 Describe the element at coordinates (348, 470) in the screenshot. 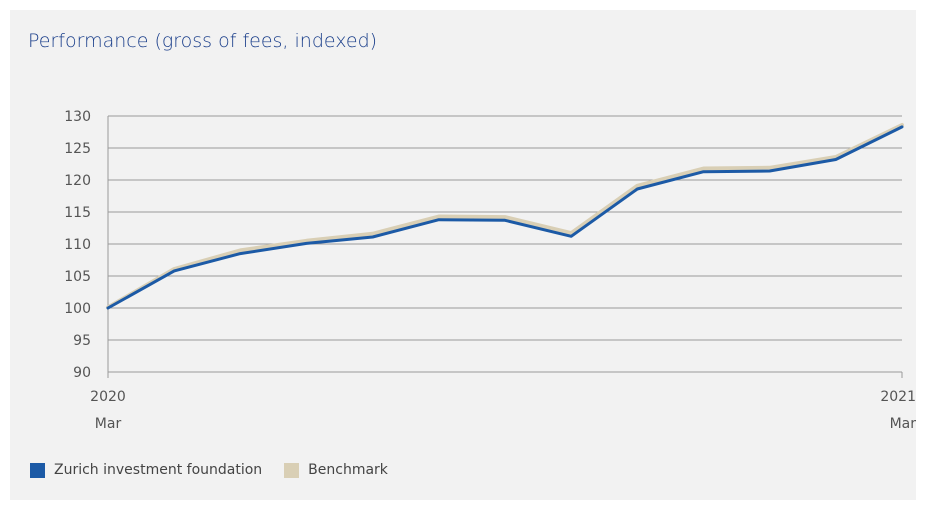

I see `legend-label-benchmark: Benchmark` at that location.